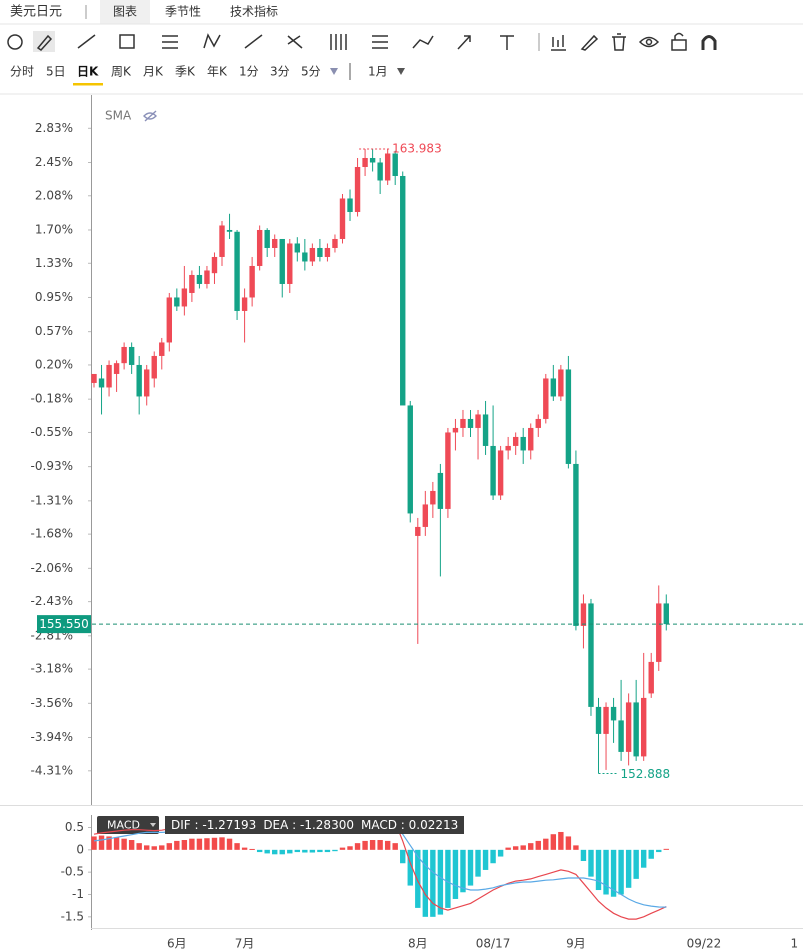  I want to click on y-tick-label: 1.70%, so click(54, 229).